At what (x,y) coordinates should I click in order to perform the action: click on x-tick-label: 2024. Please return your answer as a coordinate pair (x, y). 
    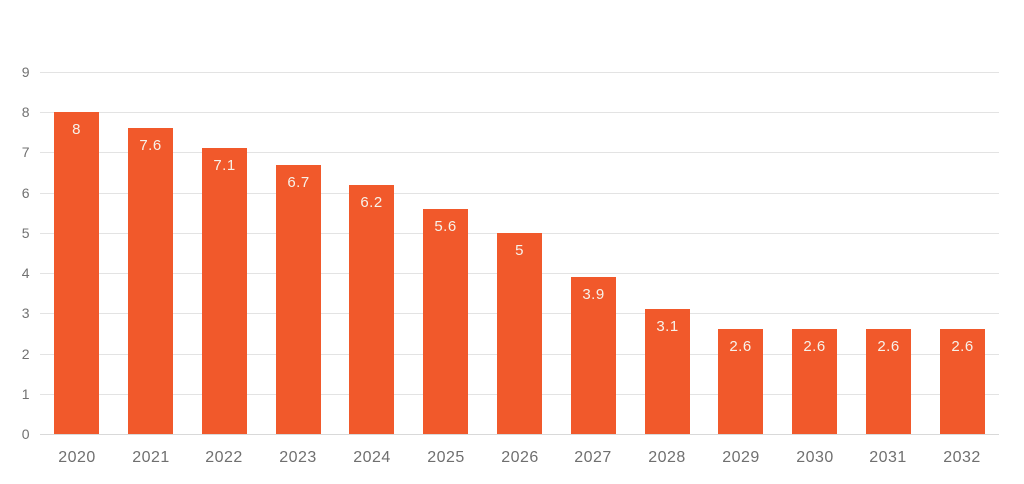
    Looking at the image, I should click on (372, 457).